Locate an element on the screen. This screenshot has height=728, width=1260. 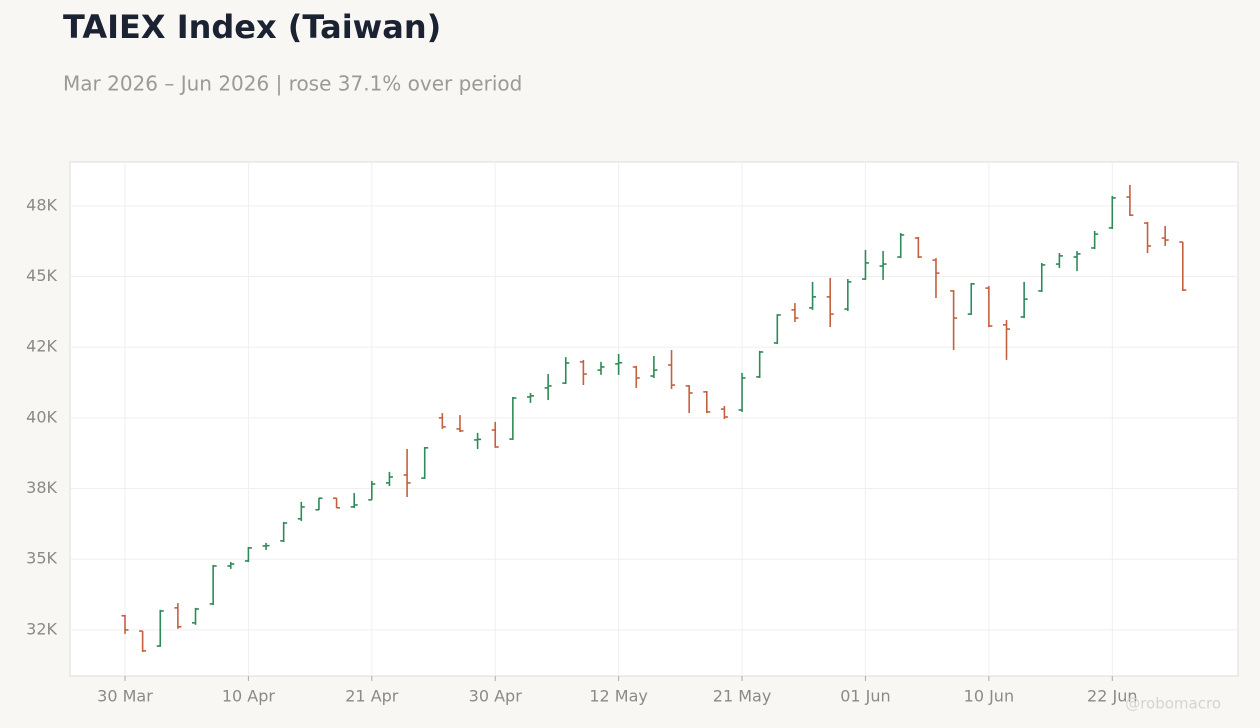
x-tick-label: 30 Mar is located at coordinates (125, 696).